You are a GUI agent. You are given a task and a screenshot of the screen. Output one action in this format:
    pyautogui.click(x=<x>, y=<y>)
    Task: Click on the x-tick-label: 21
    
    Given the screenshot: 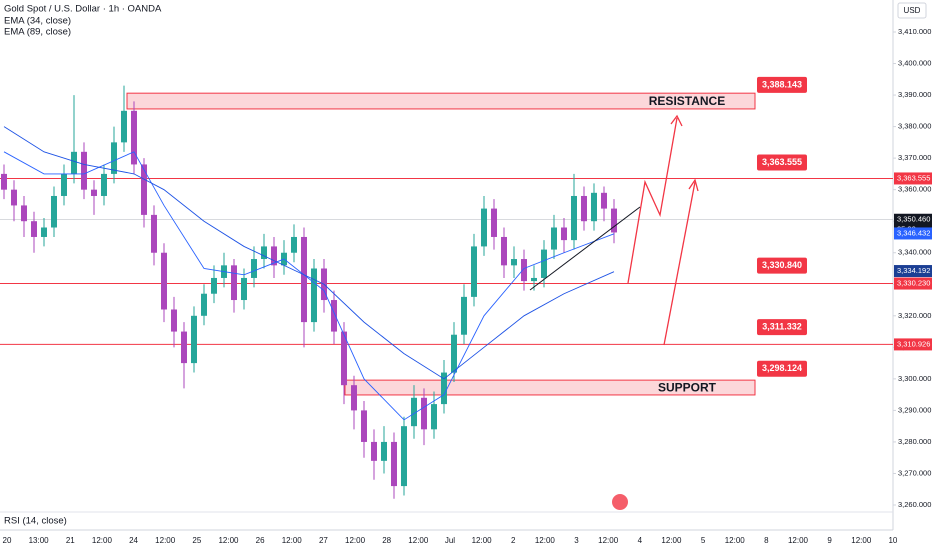 What is the action you would take?
    pyautogui.click(x=70, y=540)
    